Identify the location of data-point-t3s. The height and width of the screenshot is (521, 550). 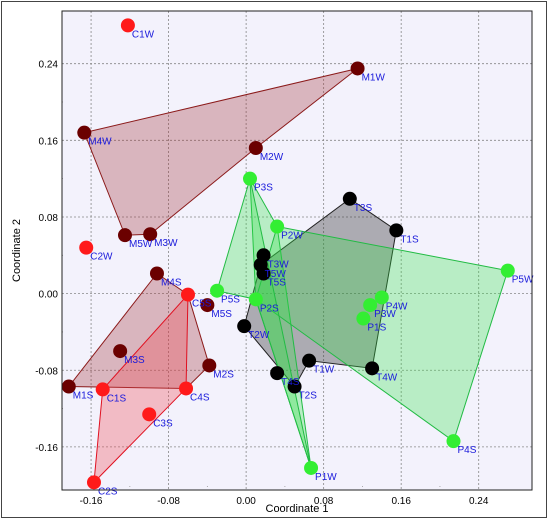
(349, 198).